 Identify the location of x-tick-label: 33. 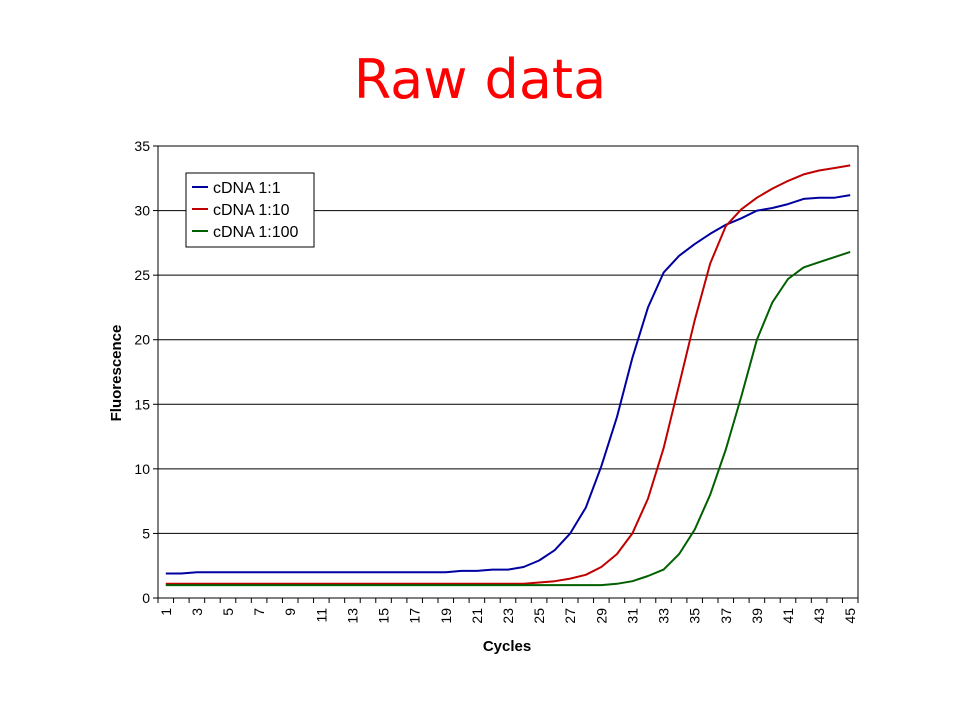
(664, 616).